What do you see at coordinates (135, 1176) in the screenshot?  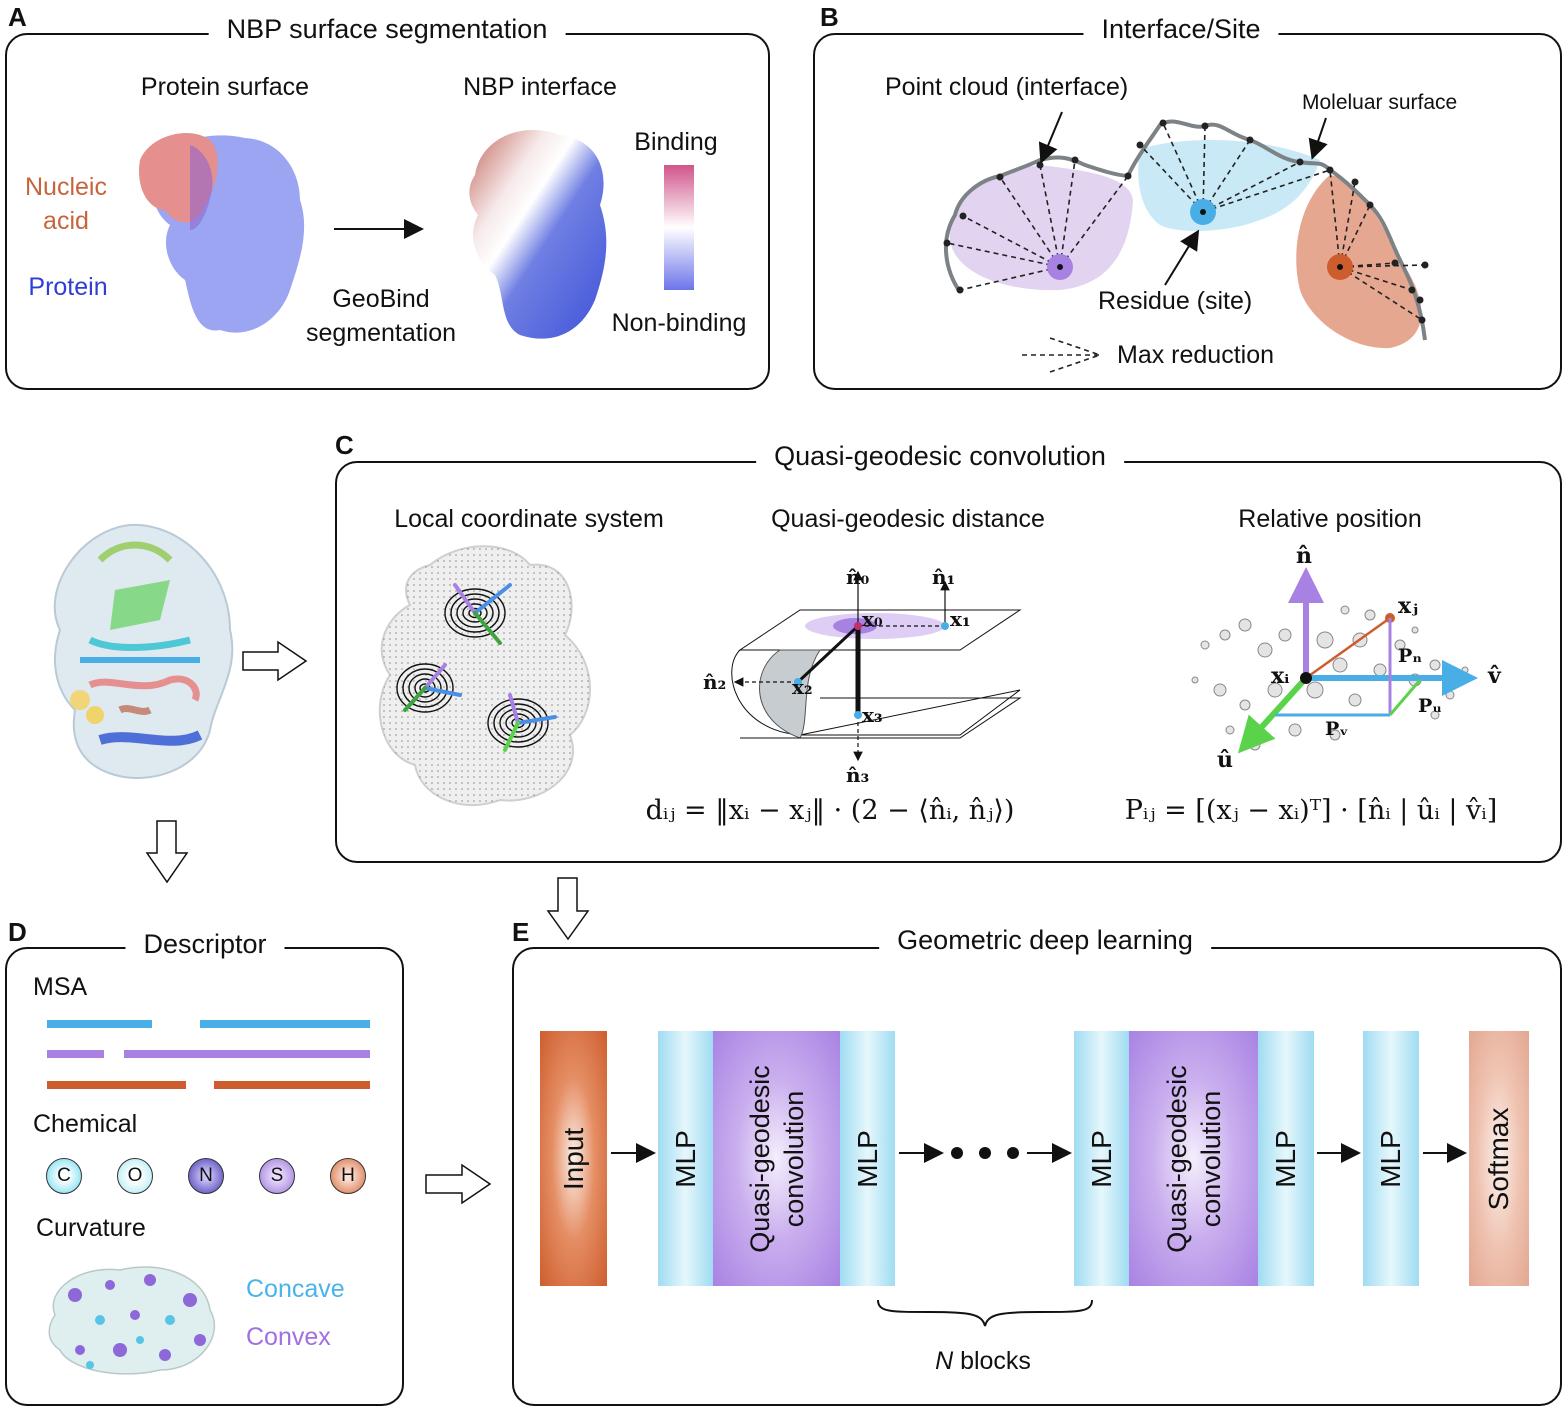 I see `atom-o: O` at bounding box center [135, 1176].